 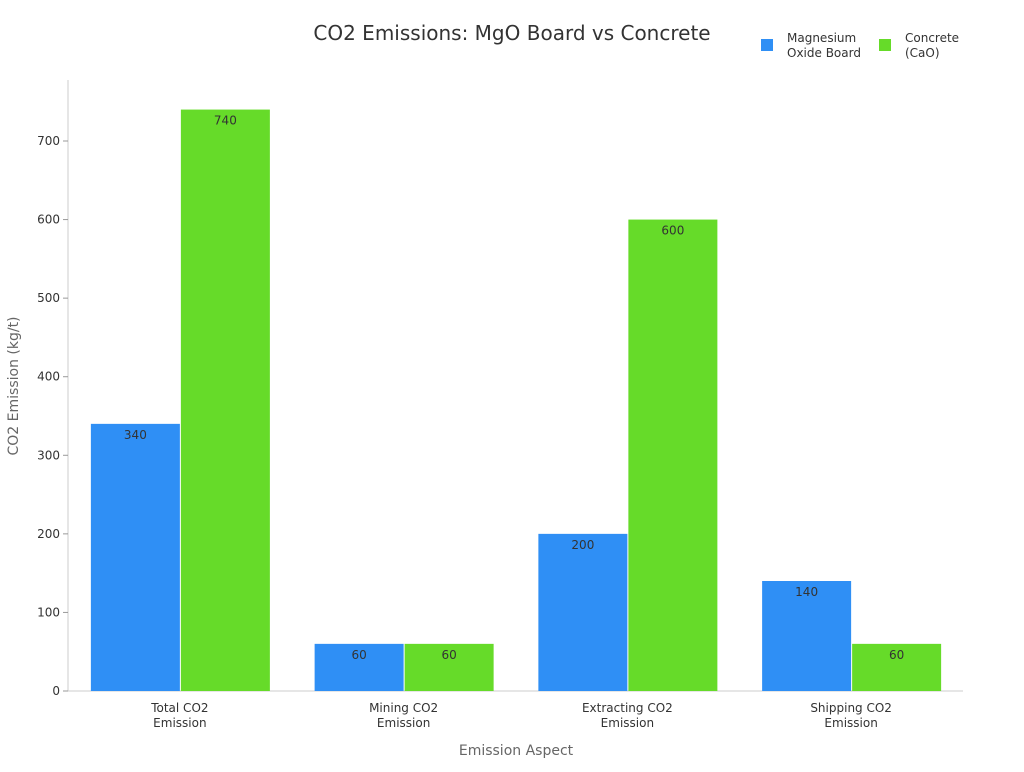 I want to click on legend: Magnesium Oxide Board Concrete (CaO), so click(x=860, y=45).